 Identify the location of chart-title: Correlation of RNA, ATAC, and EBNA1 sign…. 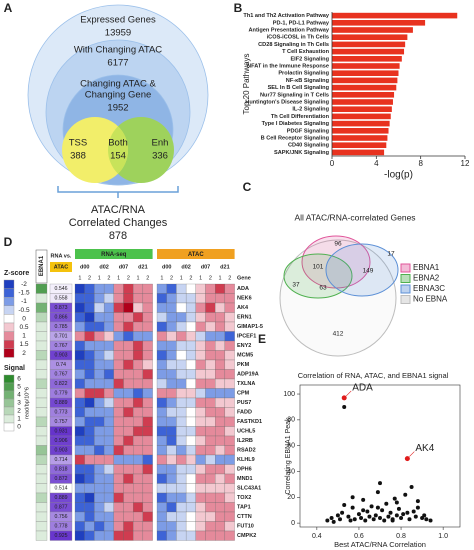
(373, 375).